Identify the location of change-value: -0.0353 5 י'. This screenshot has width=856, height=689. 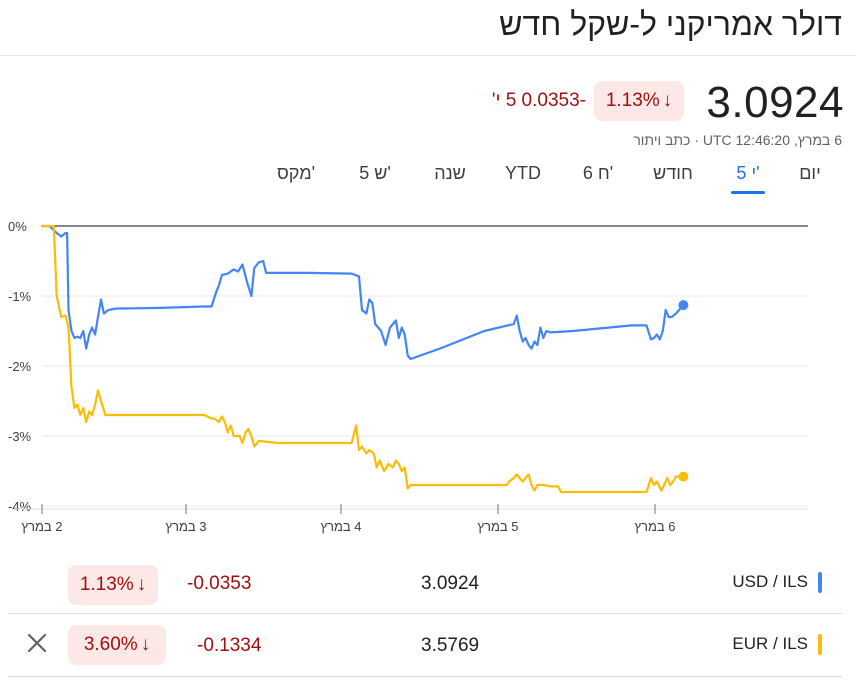
(539, 101).